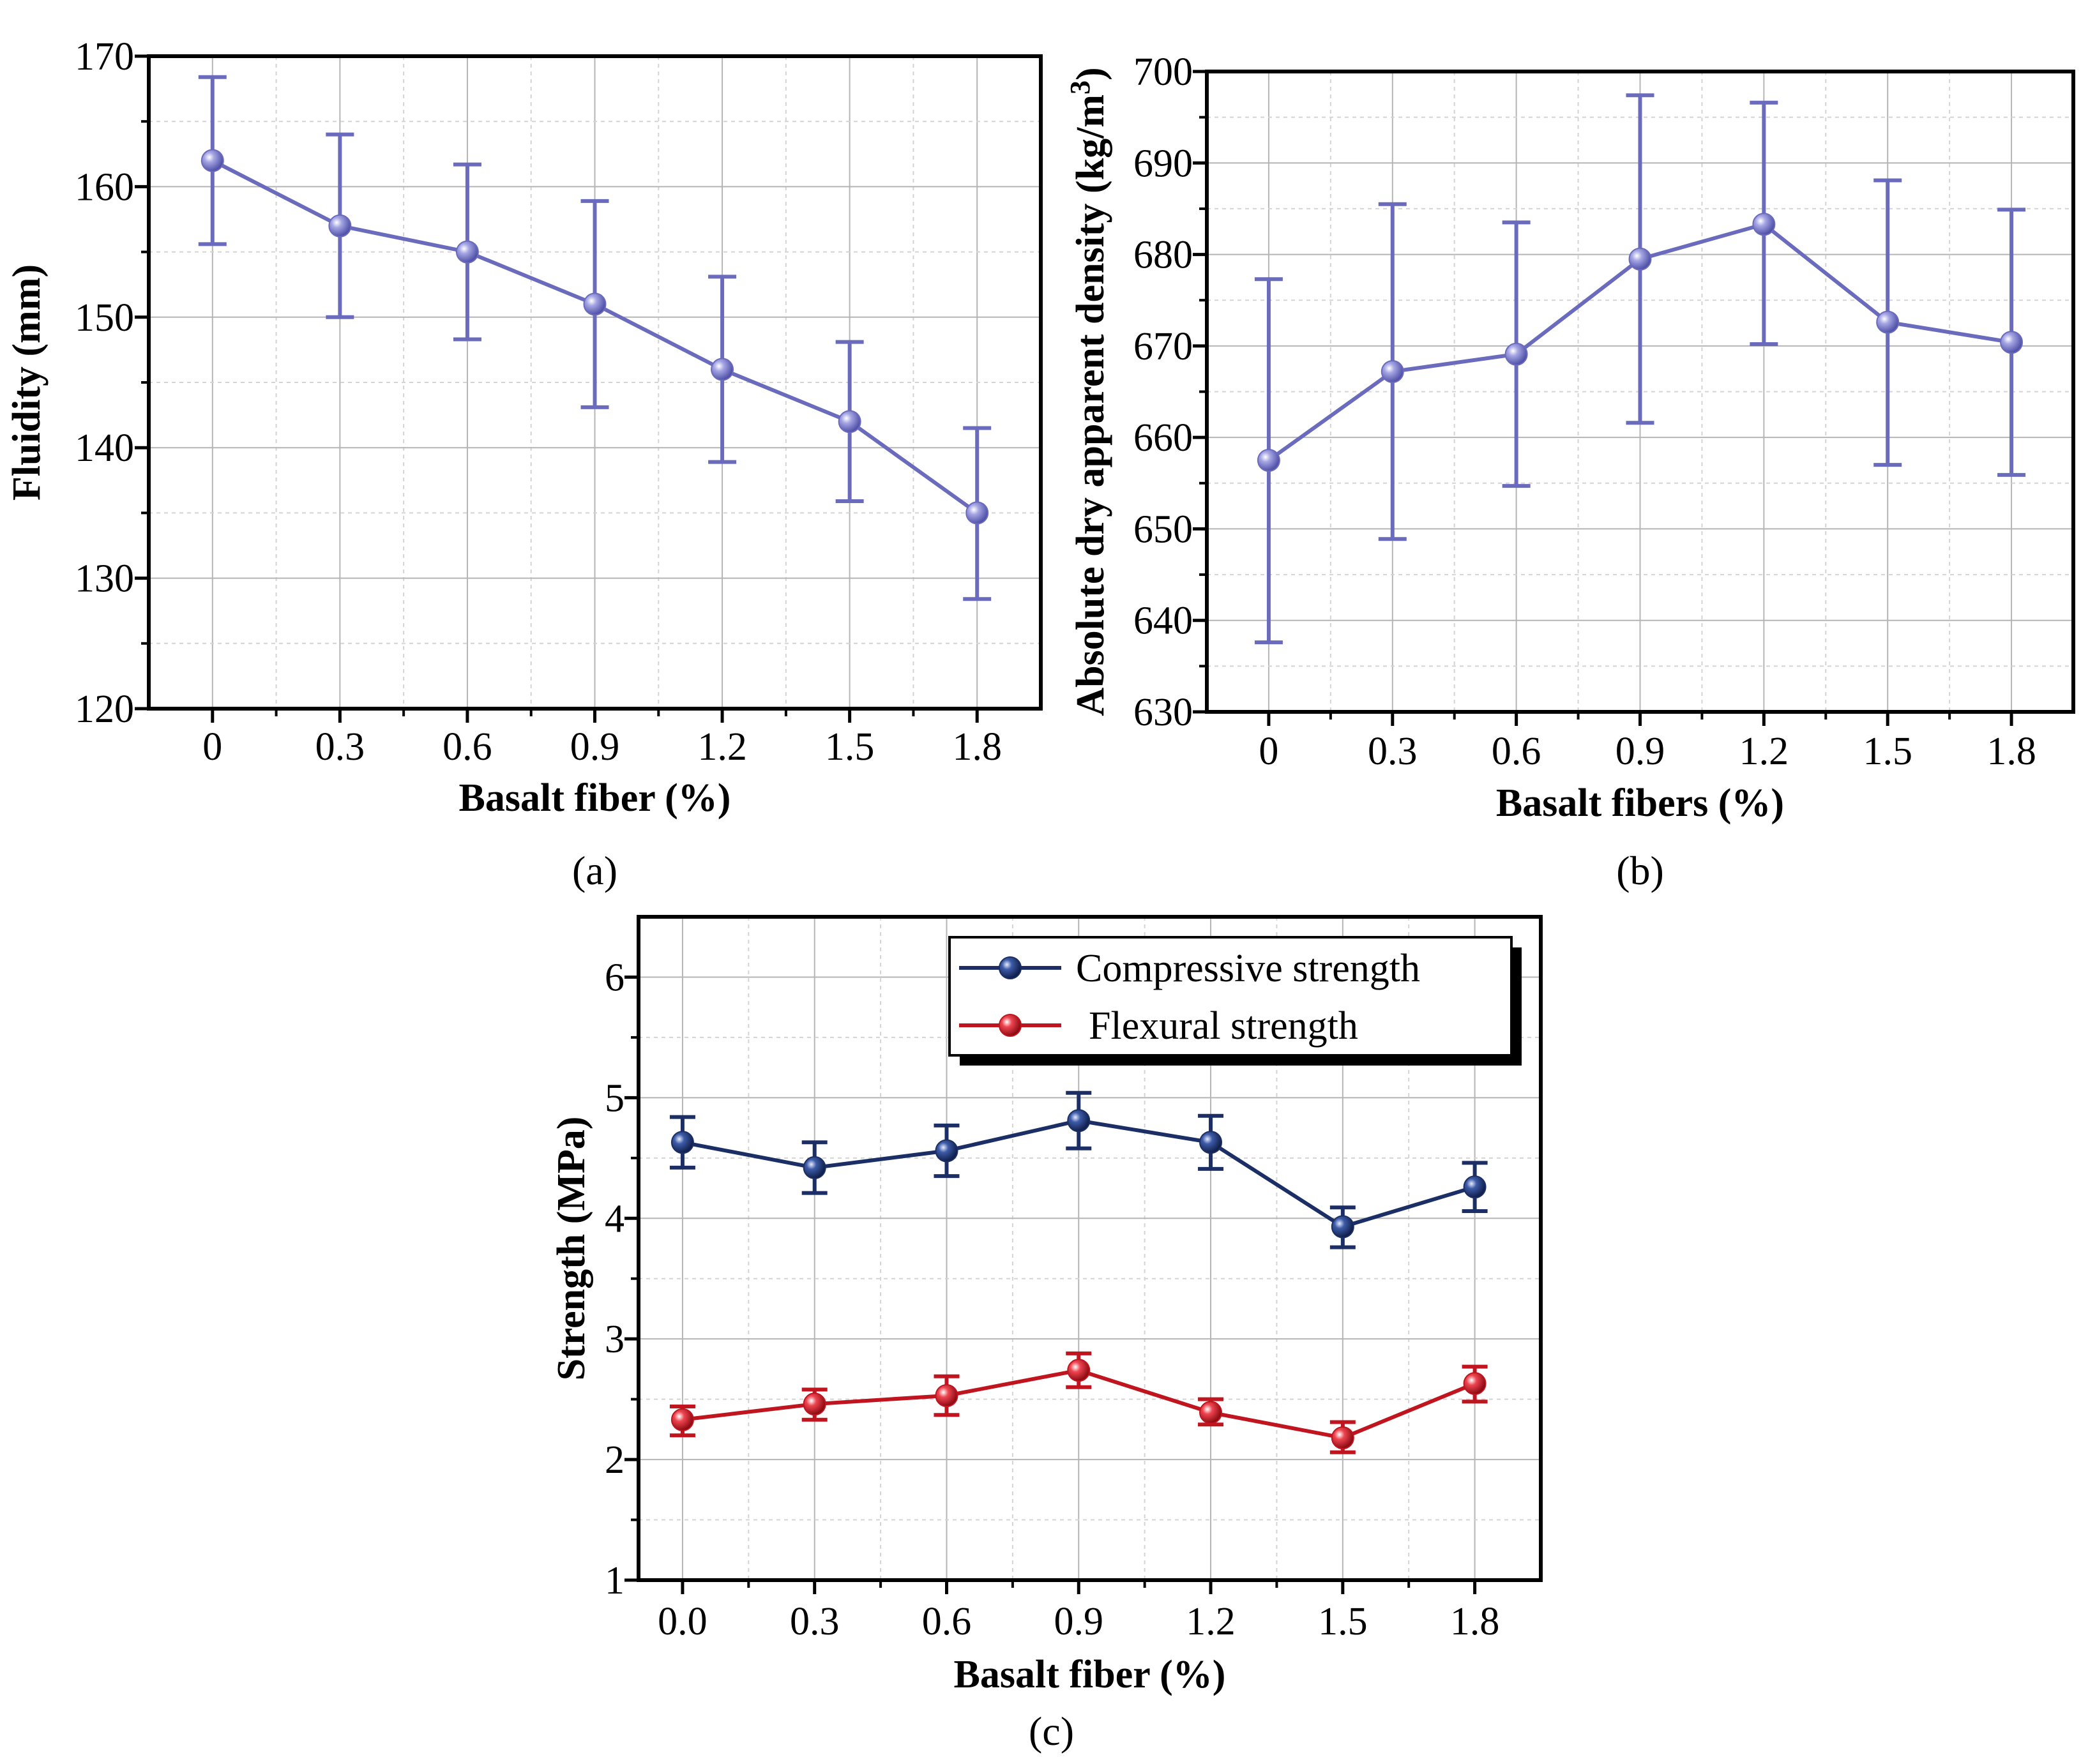 The image size is (2081, 1764). What do you see at coordinates (104, 57) in the screenshot?
I see `y-tick-label: 170` at bounding box center [104, 57].